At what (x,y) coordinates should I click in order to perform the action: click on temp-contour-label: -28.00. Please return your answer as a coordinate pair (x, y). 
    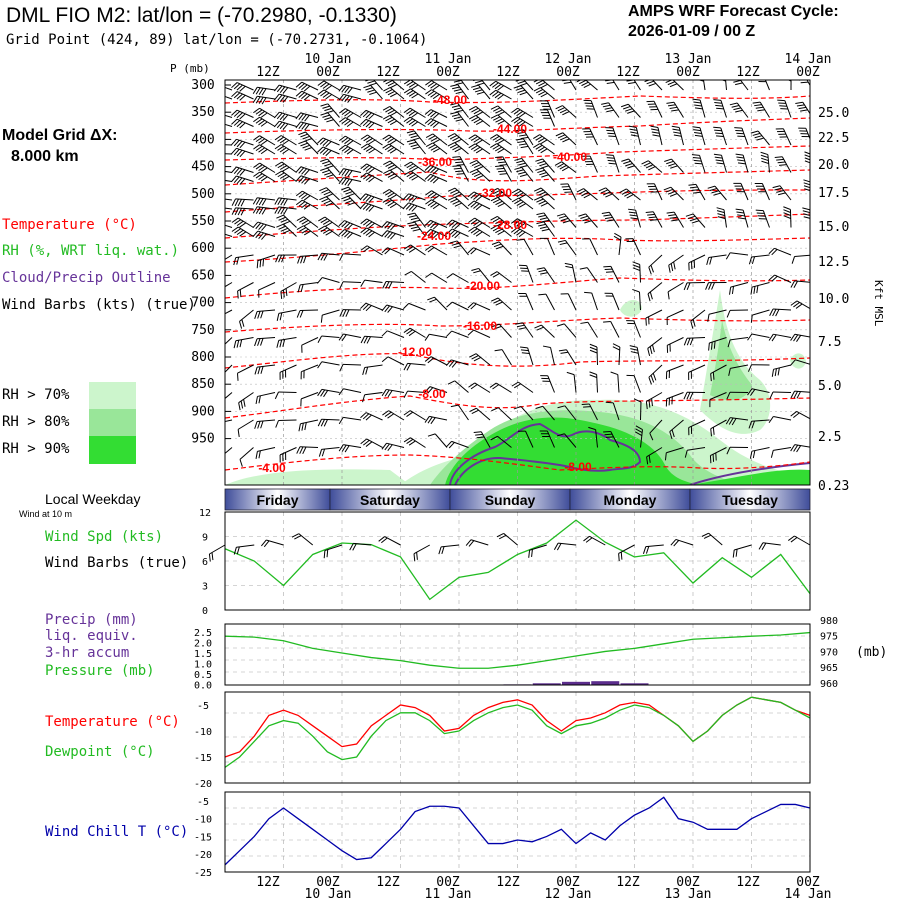
    Looking at the image, I should click on (510, 225).